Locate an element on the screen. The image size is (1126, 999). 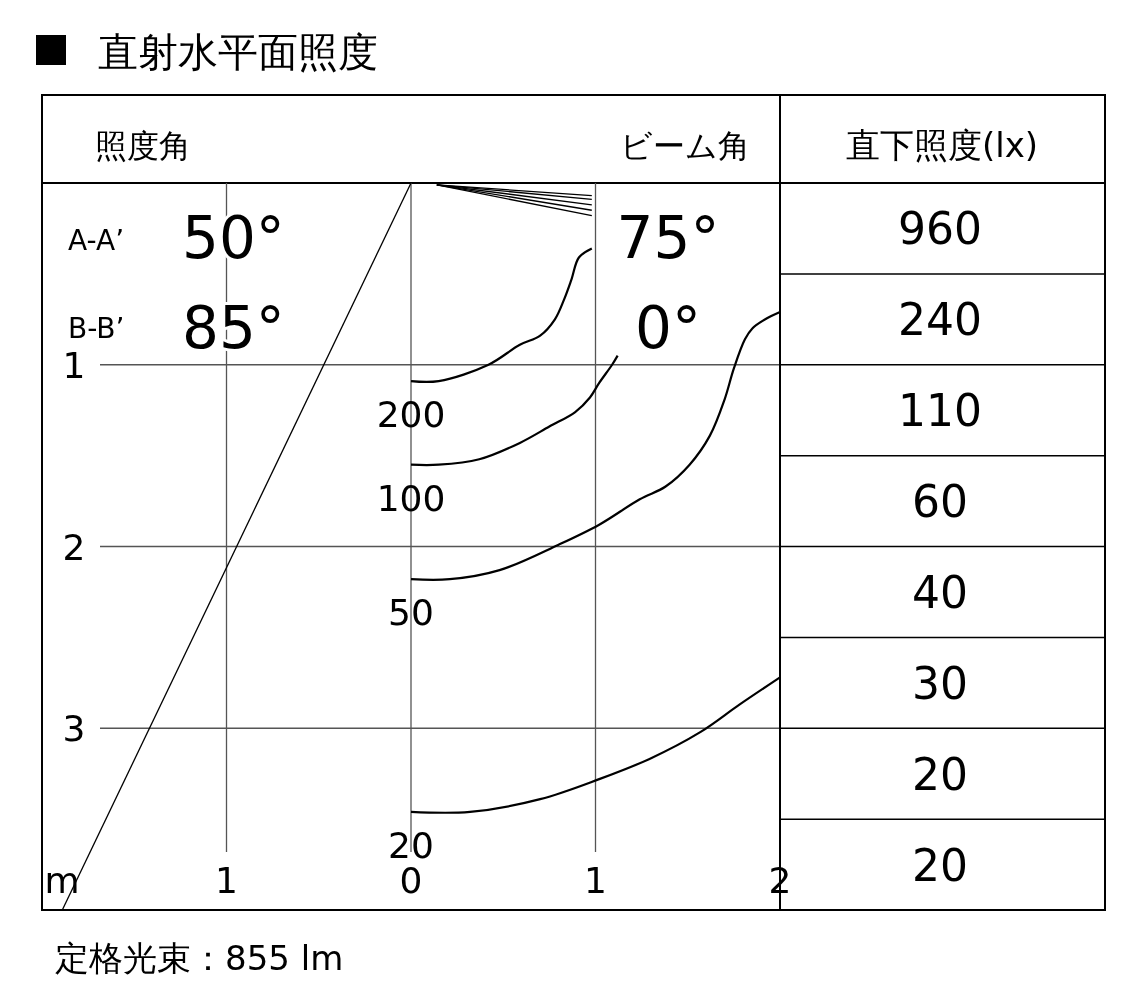
text: 照度角 is located at coordinates (143, 146).